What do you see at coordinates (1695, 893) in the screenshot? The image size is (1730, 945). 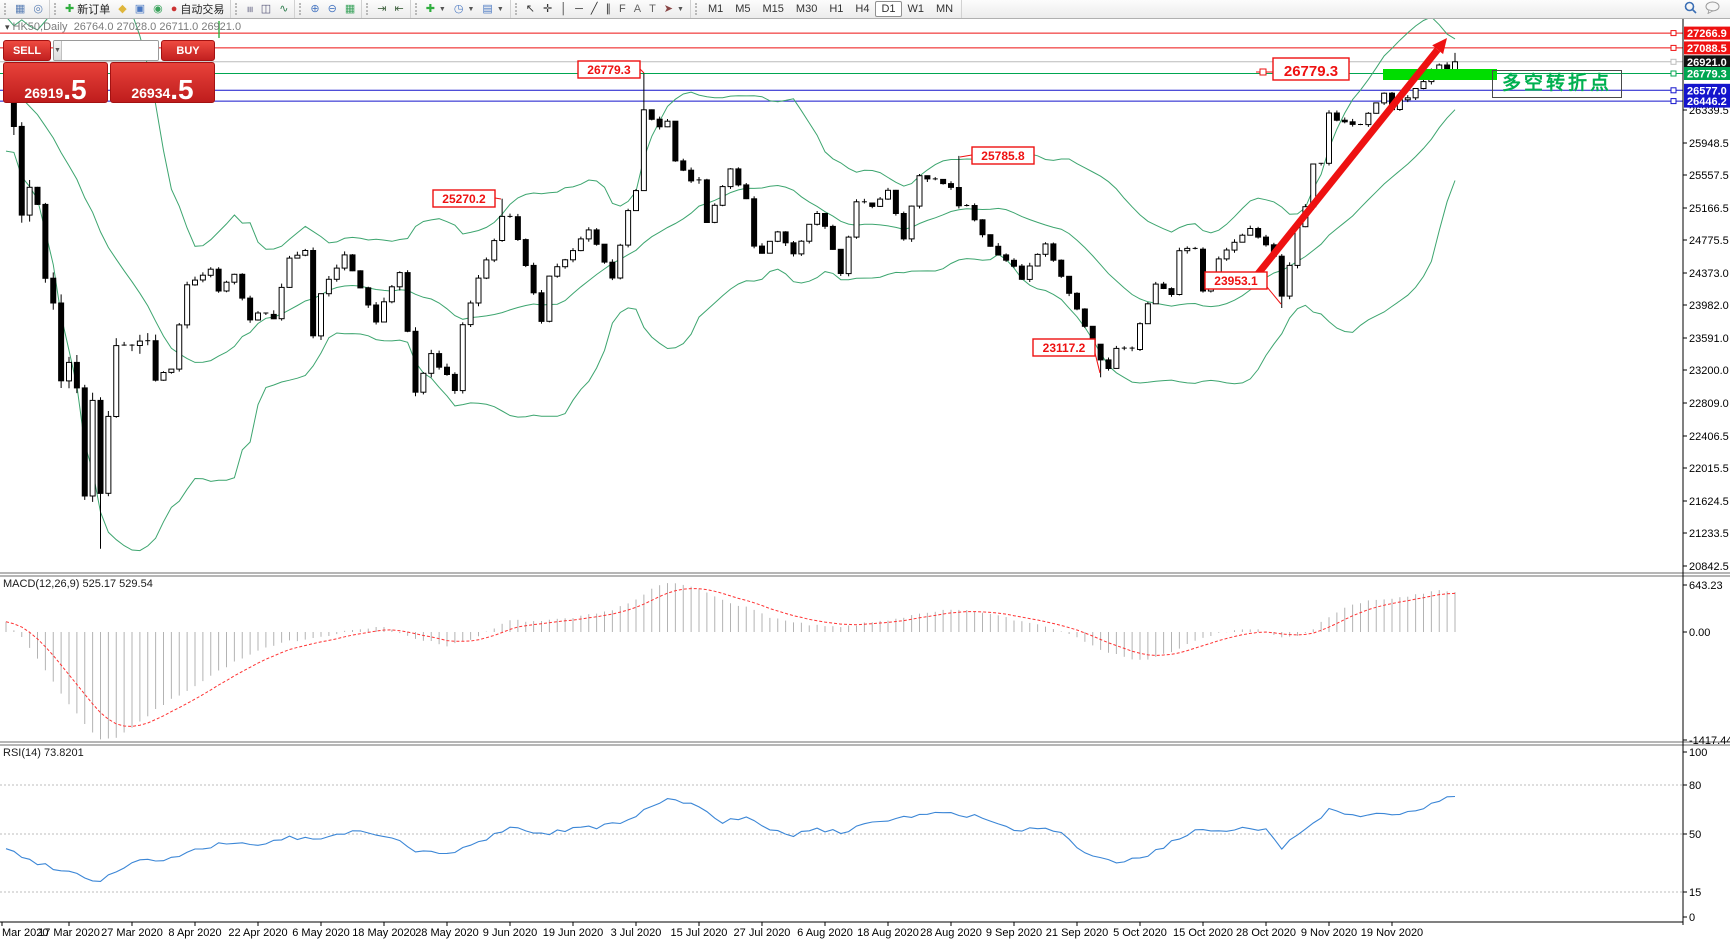 I see `svg-text: 15` at bounding box center [1695, 893].